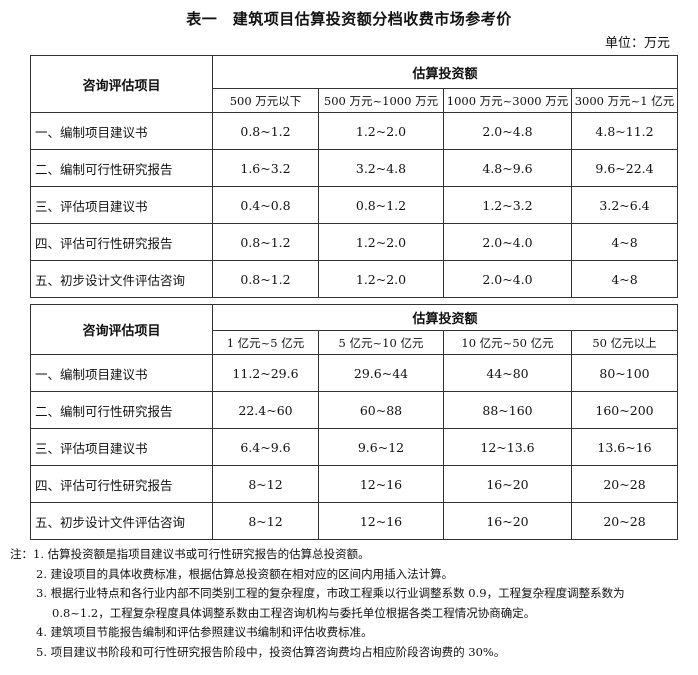 The height and width of the screenshot is (675, 698). Describe the element at coordinates (624, 100) in the screenshot. I see `column-header: 3000 万元~1 亿元` at that location.